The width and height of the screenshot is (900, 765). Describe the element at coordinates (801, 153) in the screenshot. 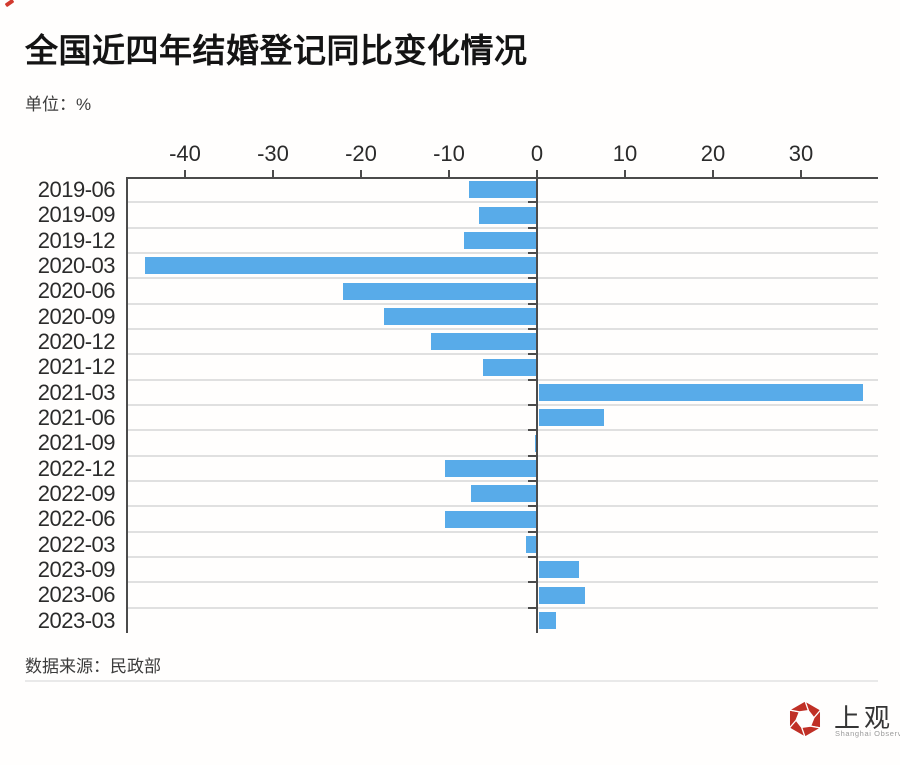

I see `x-tick-label: 30` at that location.